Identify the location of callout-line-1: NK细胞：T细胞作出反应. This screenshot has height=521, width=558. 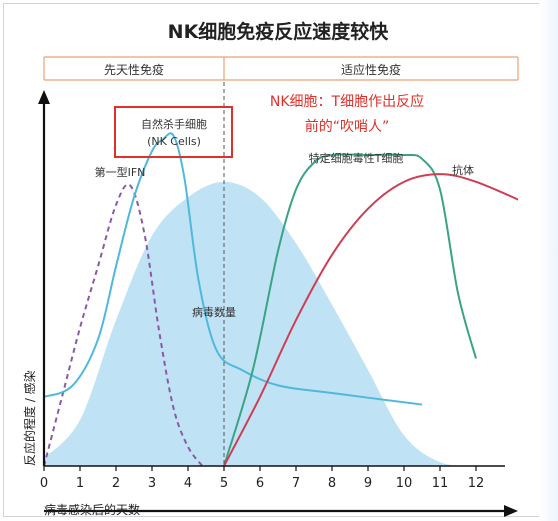
(347, 101).